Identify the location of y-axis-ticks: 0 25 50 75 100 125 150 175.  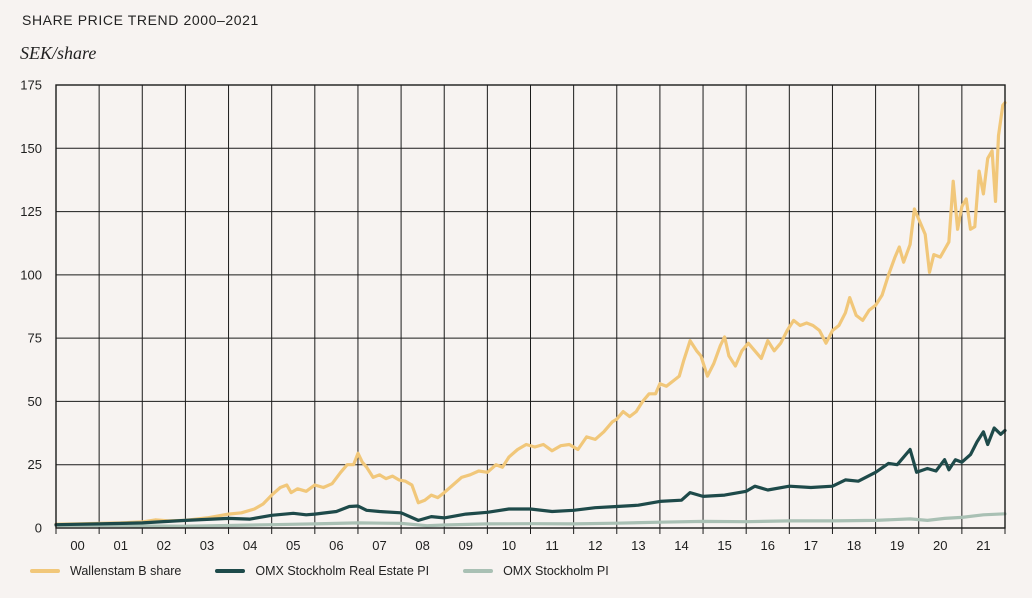
(31, 307).